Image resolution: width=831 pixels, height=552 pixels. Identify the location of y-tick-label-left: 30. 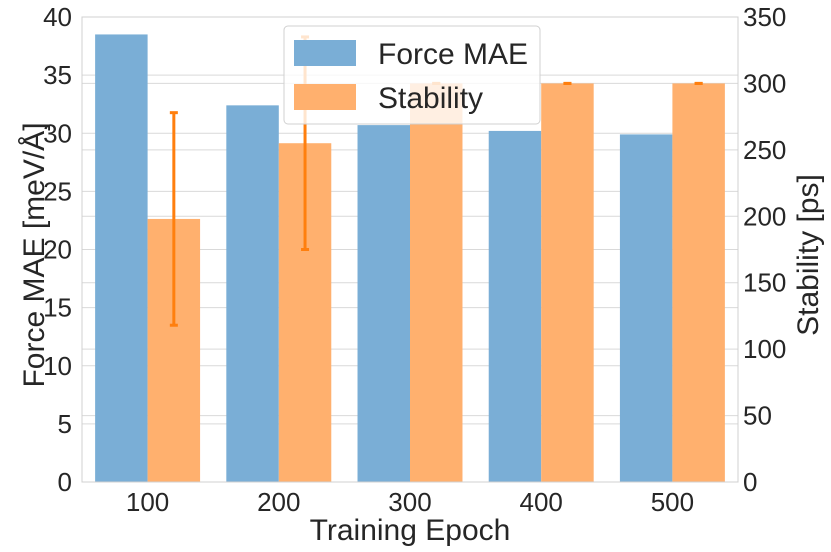
(57, 133).